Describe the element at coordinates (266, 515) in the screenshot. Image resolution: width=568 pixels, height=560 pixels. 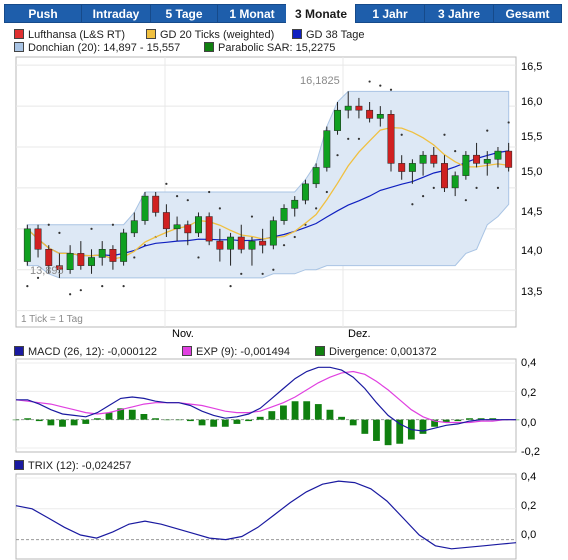
I see `trix-lines` at that location.